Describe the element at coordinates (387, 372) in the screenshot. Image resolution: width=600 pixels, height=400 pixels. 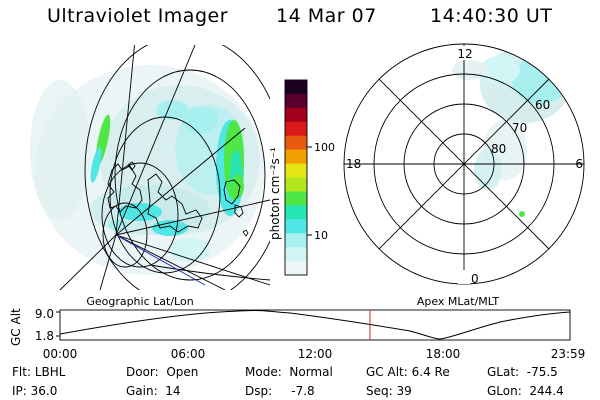
I see `gcalt-label: GC Alt:` at that location.